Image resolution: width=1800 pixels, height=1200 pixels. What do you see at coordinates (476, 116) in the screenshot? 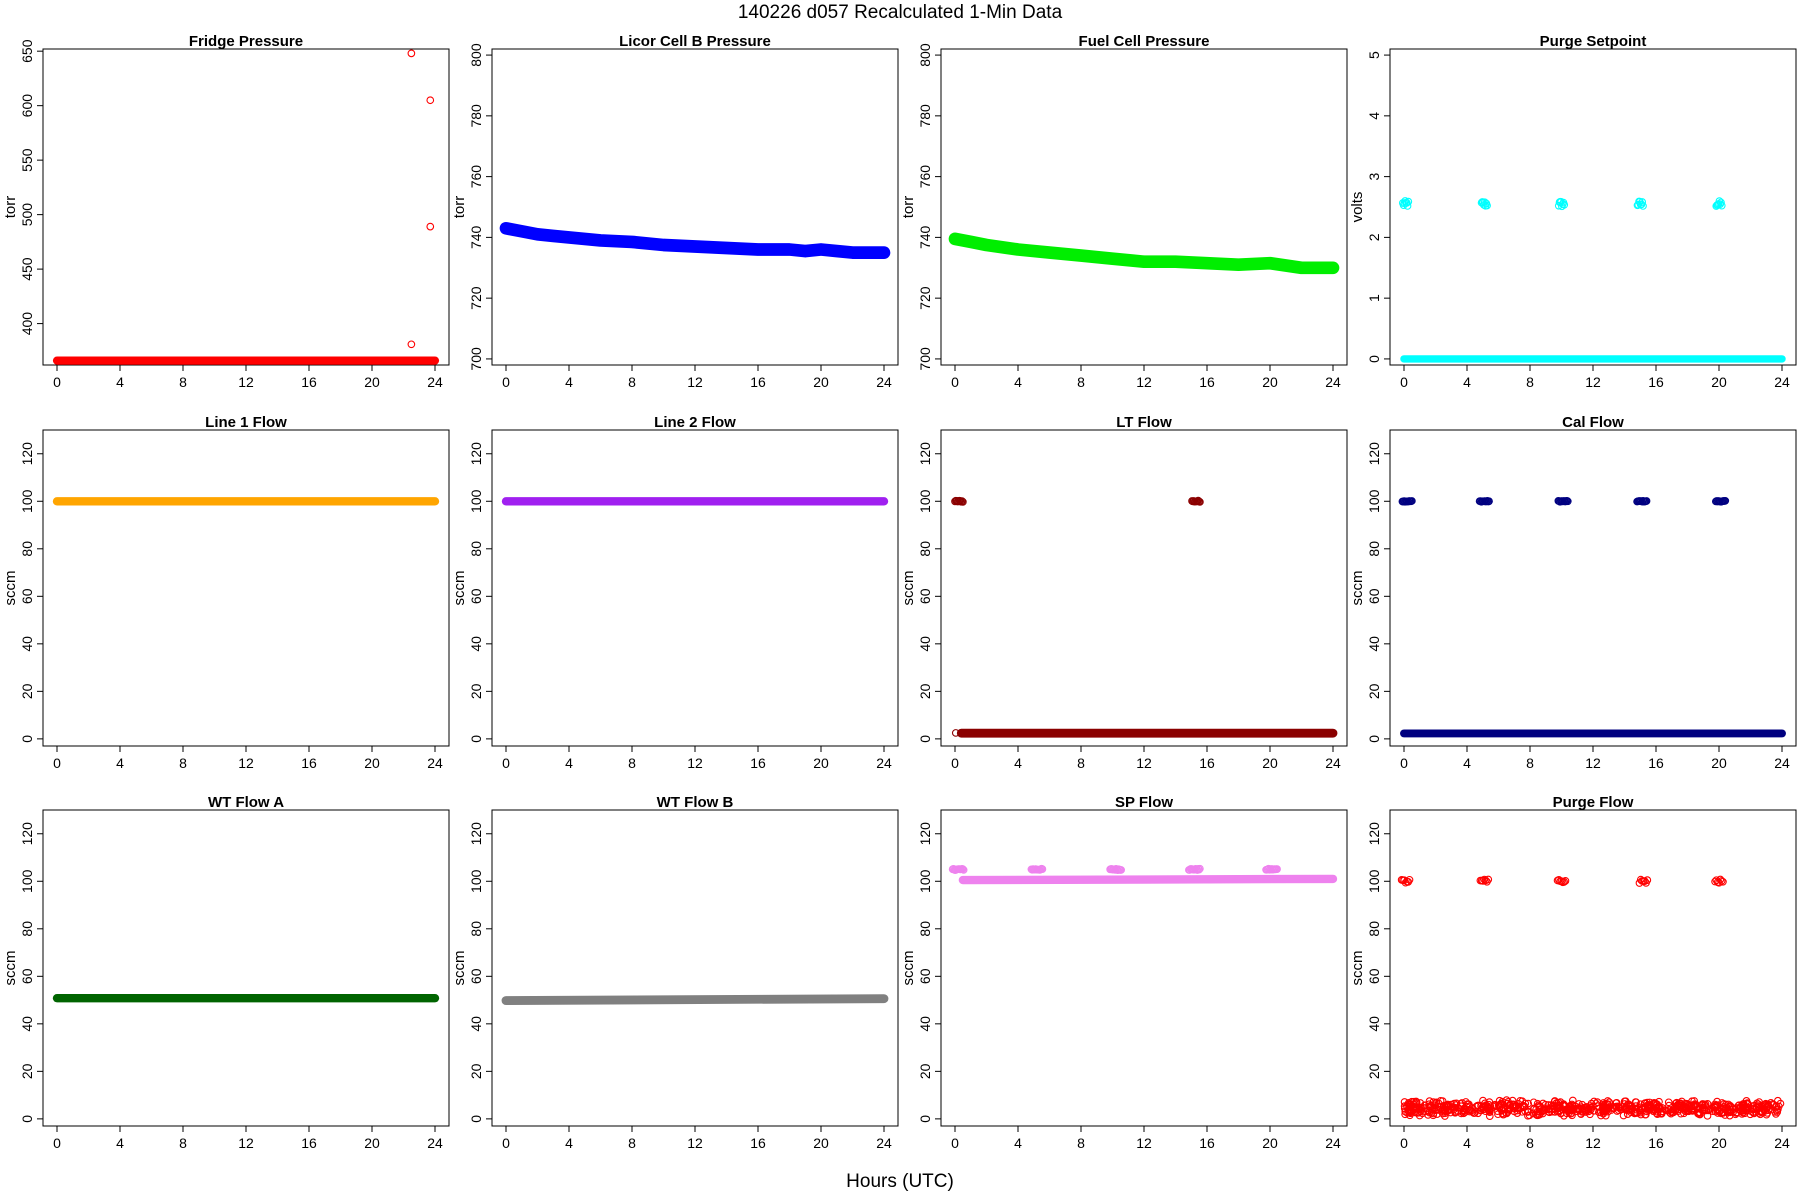
I see `y-tick-label: 780` at bounding box center [476, 116].